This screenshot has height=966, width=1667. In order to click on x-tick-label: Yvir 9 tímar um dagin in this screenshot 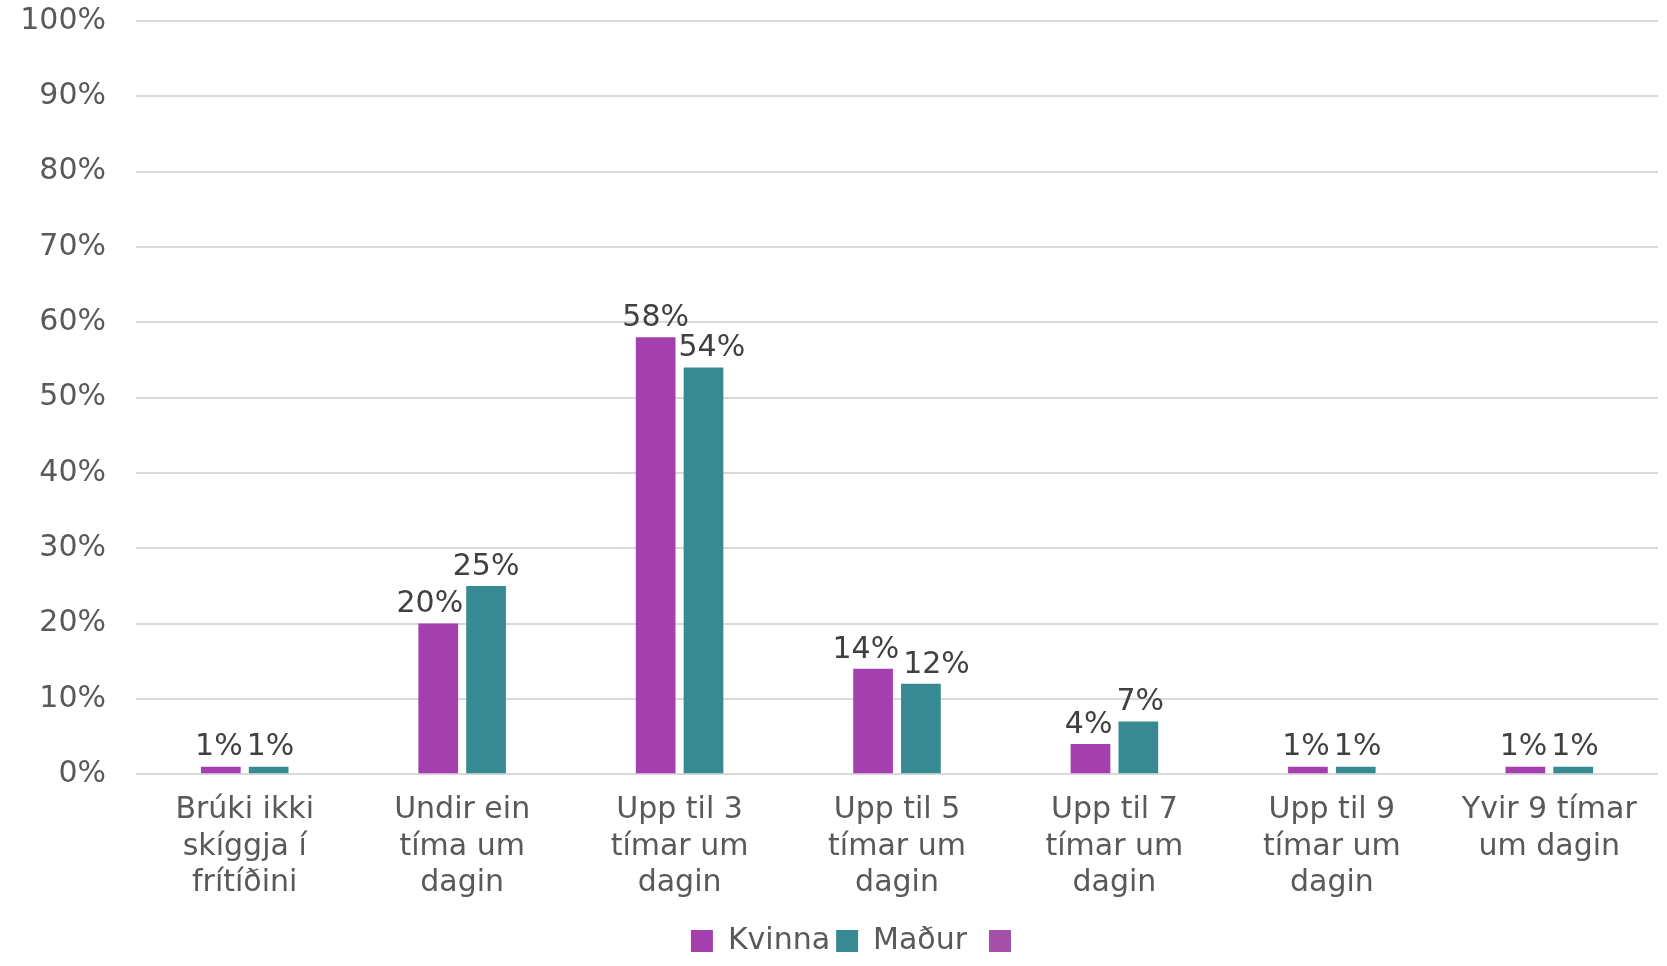, I will do `click(1549, 826)`.